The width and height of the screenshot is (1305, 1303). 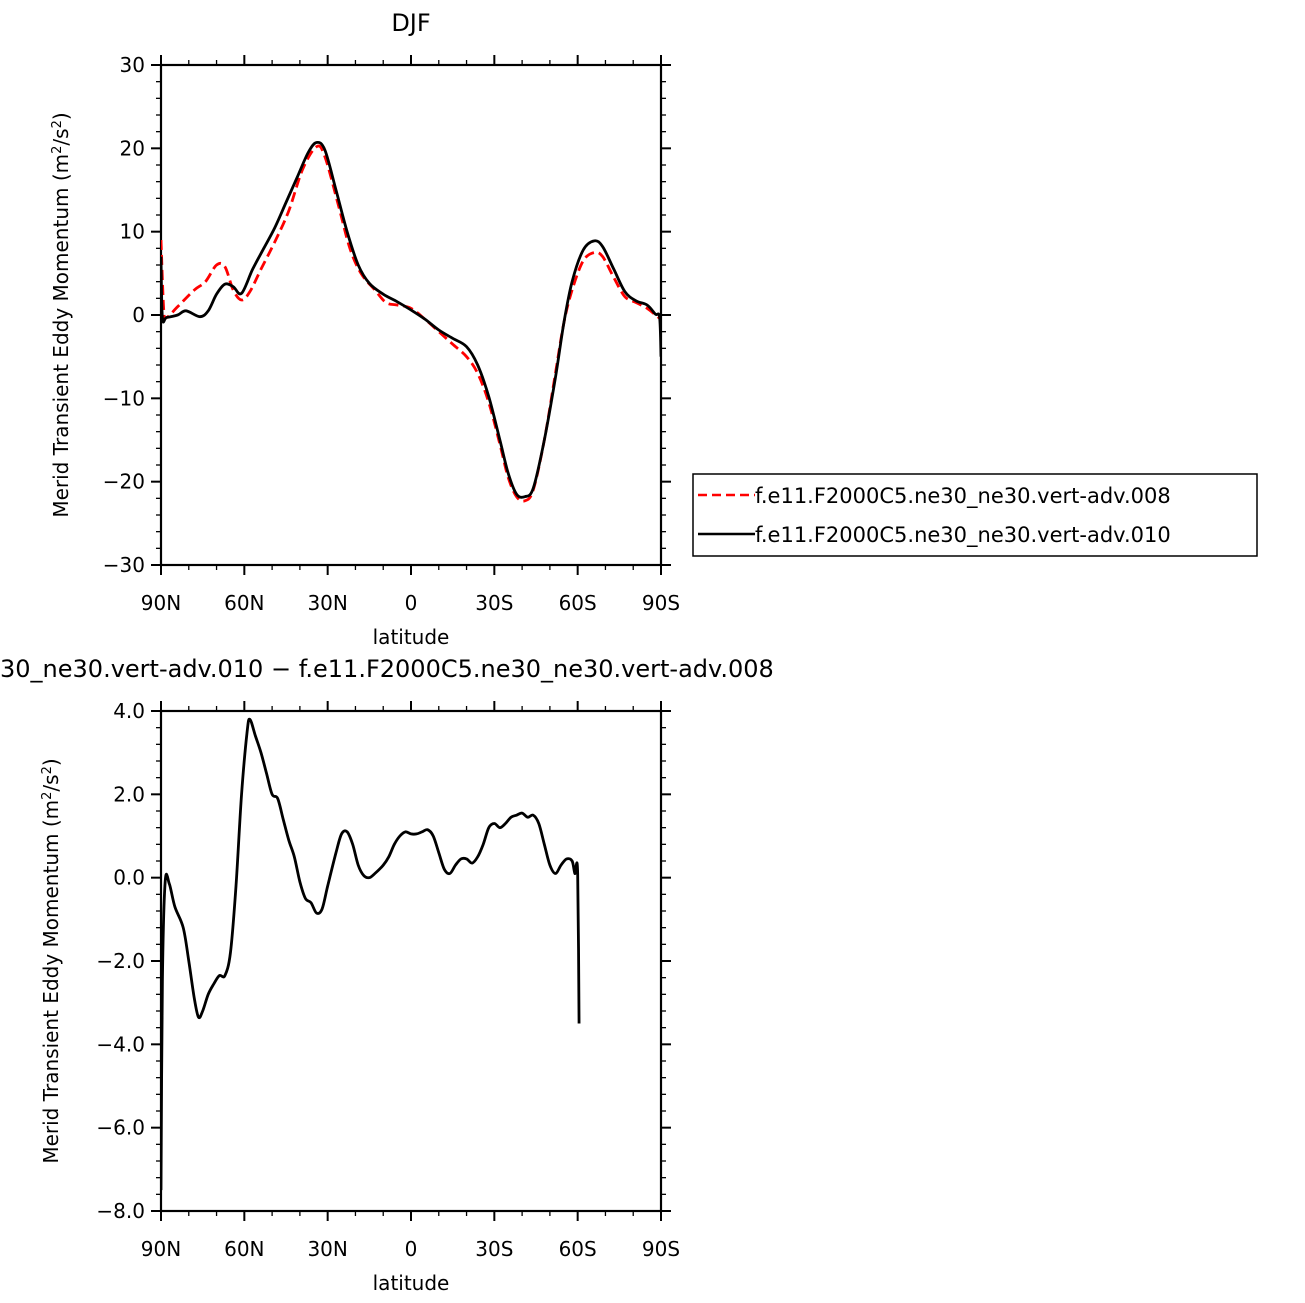 I want to click on bottom-y-tick-label: 2.0, so click(x=129, y=794).